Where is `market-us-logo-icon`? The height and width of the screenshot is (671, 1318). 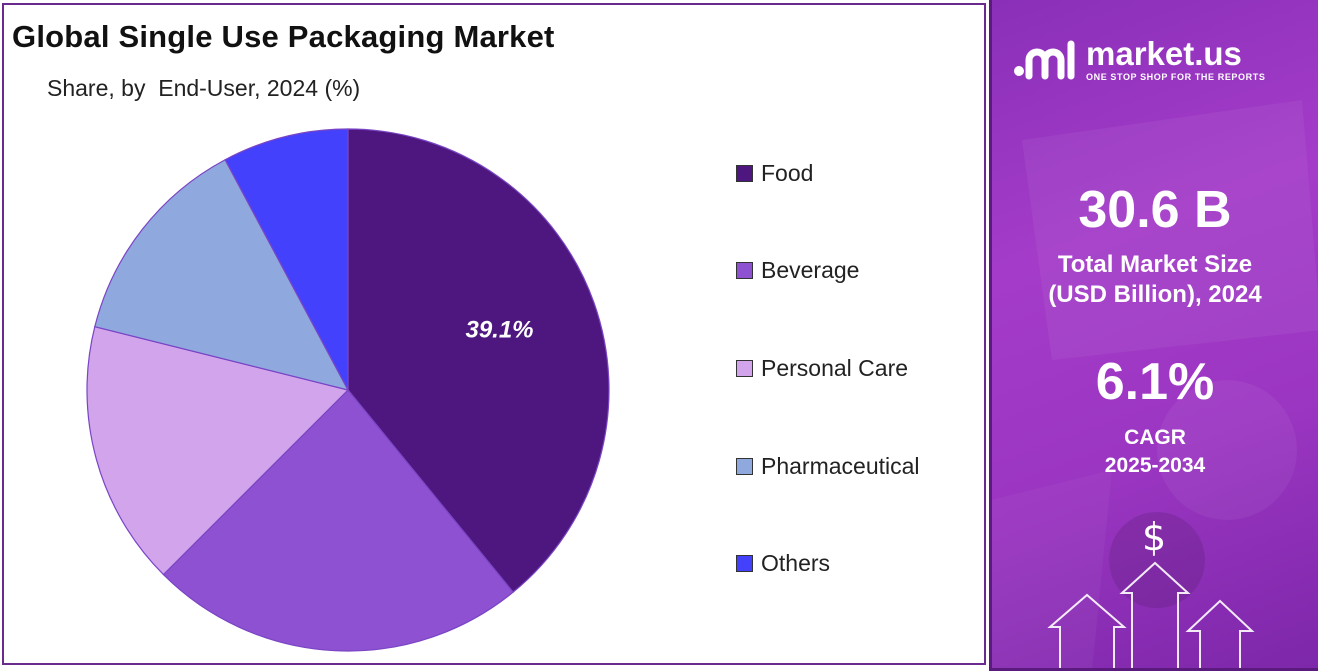
market-us-logo-icon is located at coordinates (1044, 59).